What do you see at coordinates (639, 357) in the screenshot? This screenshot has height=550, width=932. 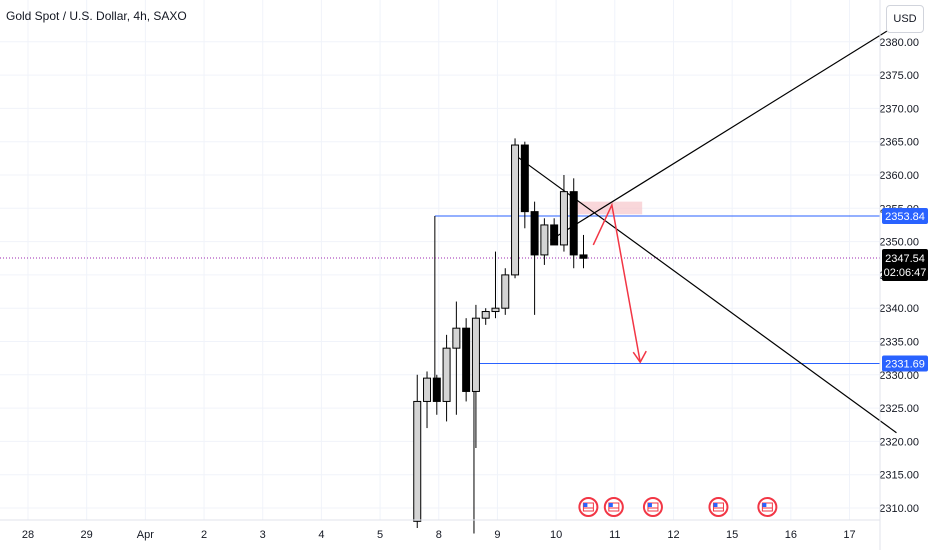 I see `arrow-head` at bounding box center [639, 357].